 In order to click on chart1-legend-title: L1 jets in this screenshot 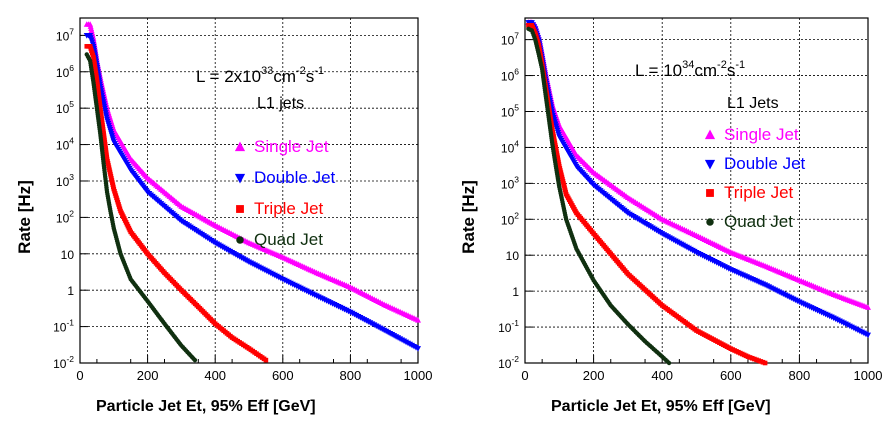, I will do `click(280, 103)`.